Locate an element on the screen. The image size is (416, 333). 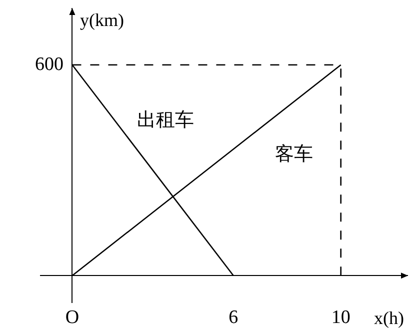
x-axis-title: x(h) is located at coordinates (389, 318).